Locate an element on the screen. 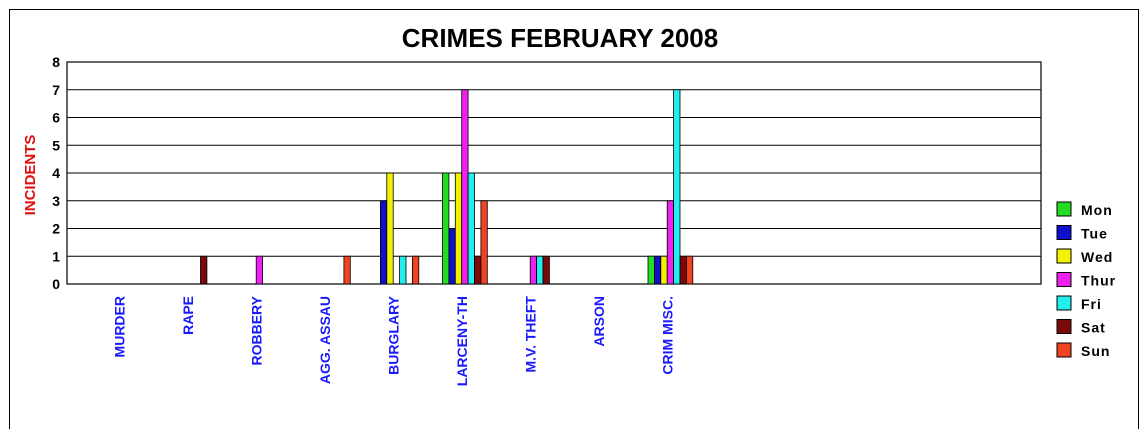 The height and width of the screenshot is (429, 1144). x-tick-label: RAPE is located at coordinates (188, 315).